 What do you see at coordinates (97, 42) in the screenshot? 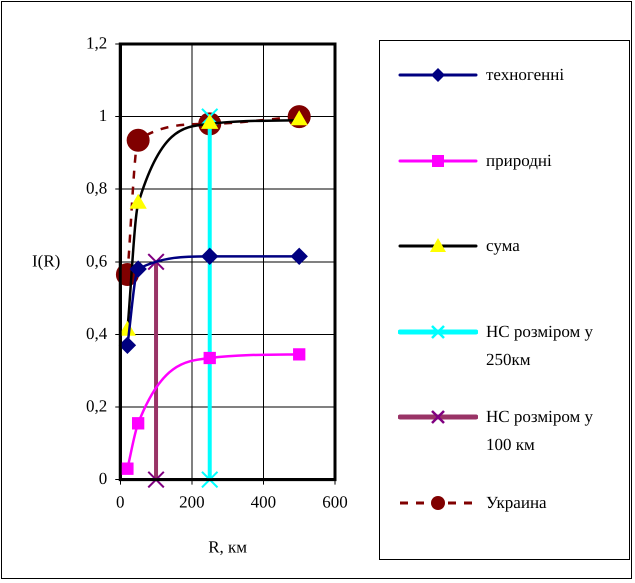
I see `y-tick-label: 1,2` at bounding box center [97, 42].